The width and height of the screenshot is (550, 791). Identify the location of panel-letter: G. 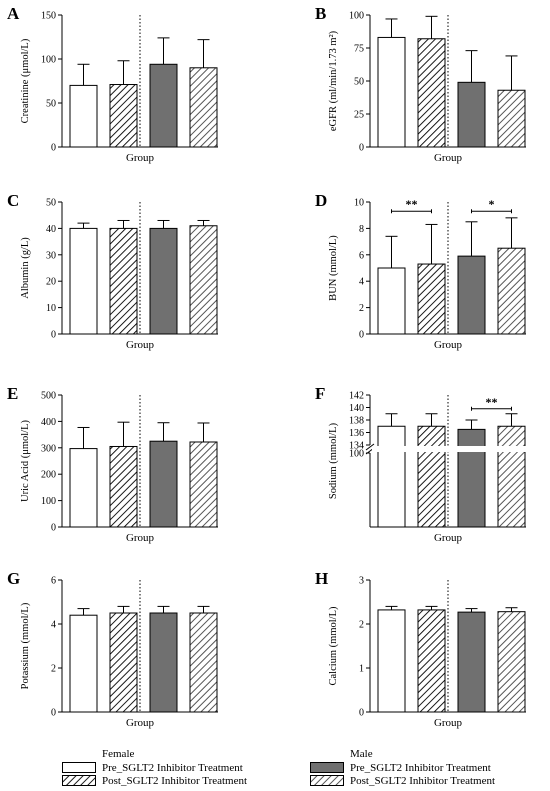
(13, 578).